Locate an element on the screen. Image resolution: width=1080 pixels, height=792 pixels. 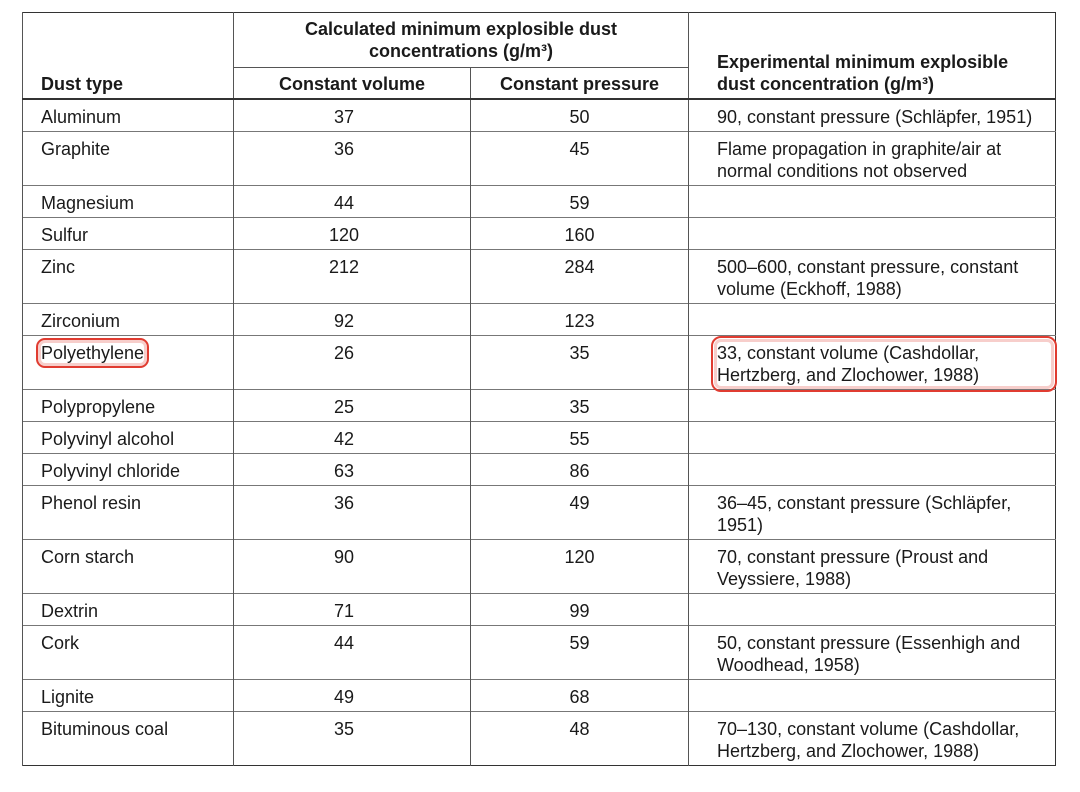
table-cell: Sulfur is located at coordinates (128, 233).